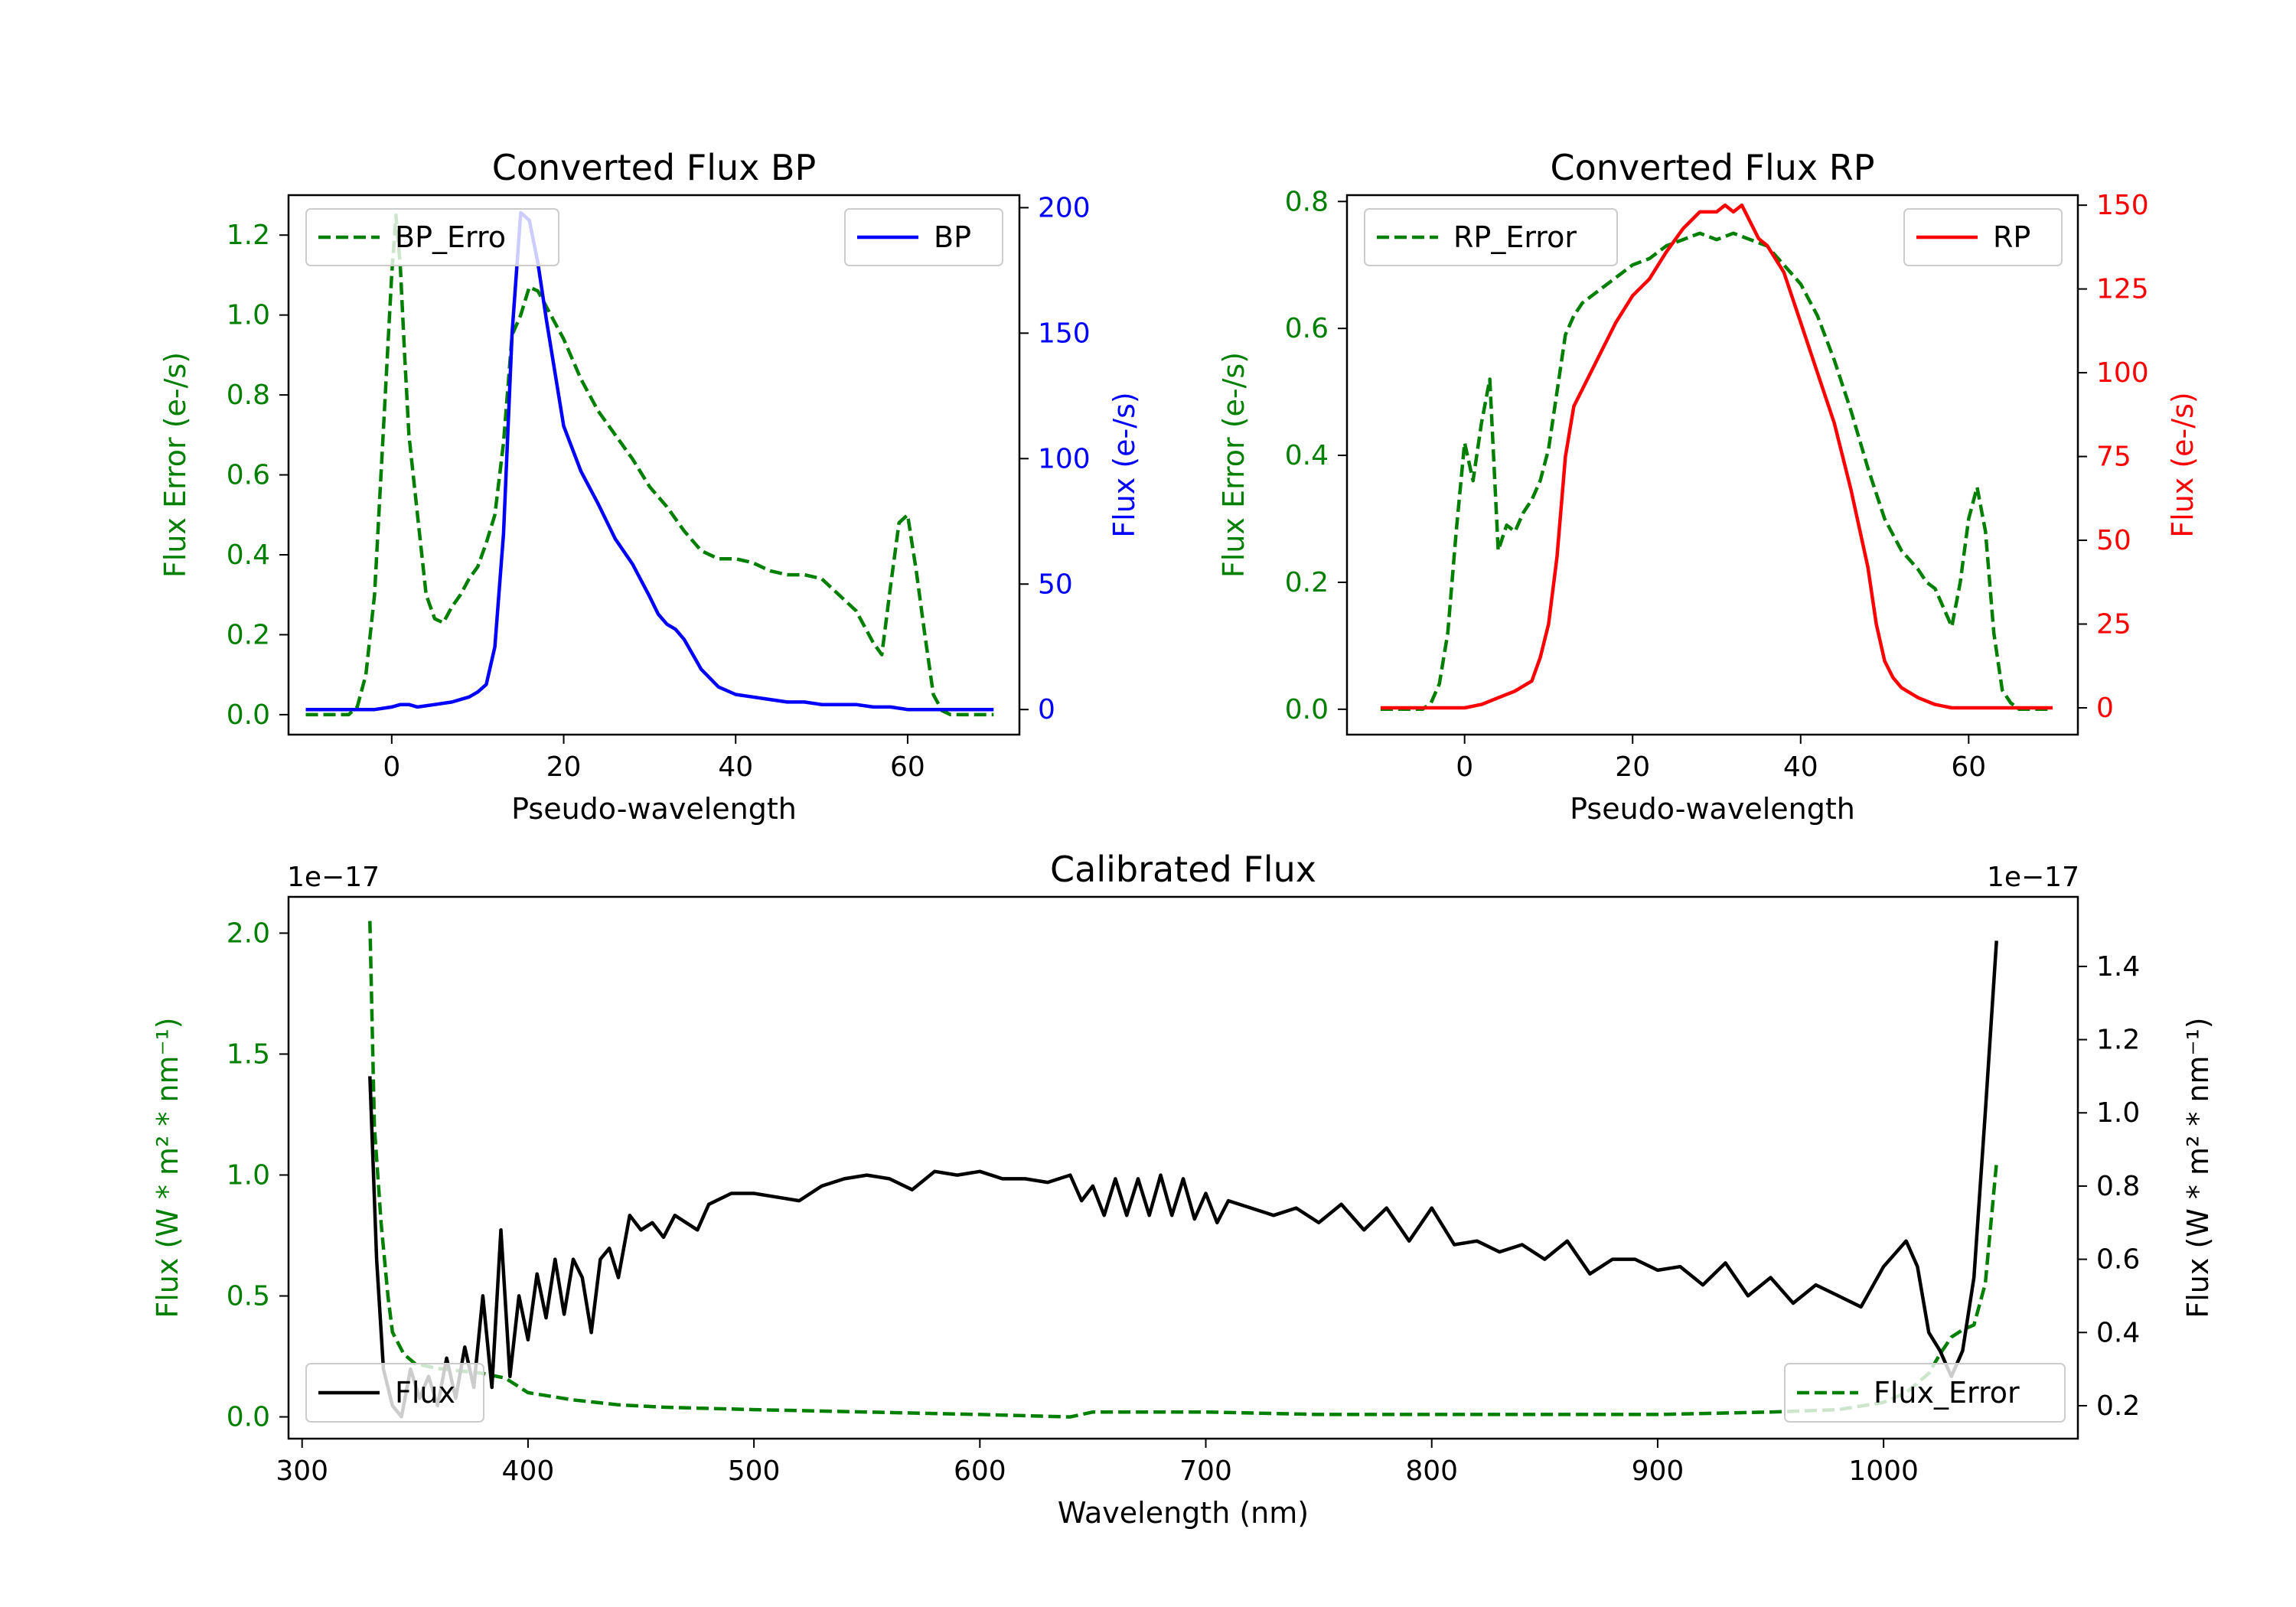  What do you see at coordinates (2118, 1260) in the screenshot?
I see `y-right-tick-label: 0.6` at bounding box center [2118, 1260].